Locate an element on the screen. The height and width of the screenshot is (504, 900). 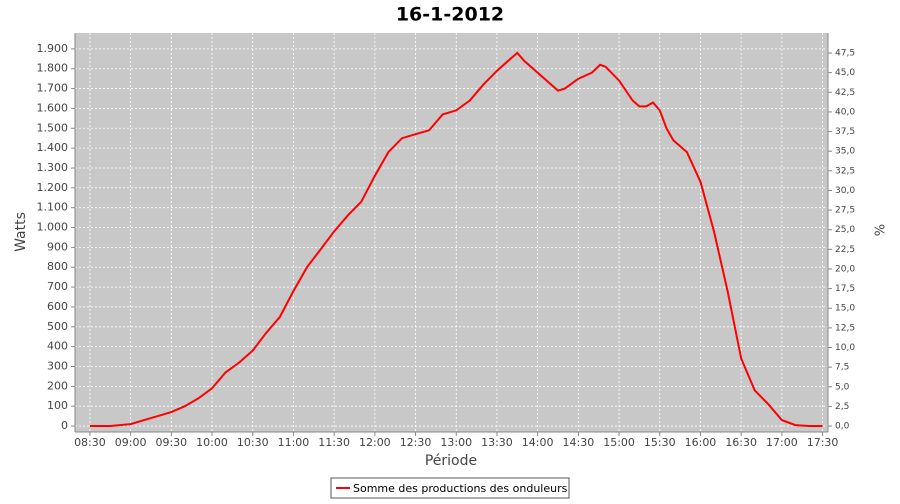
y-tick-label: 1.900 is located at coordinates (53, 48).